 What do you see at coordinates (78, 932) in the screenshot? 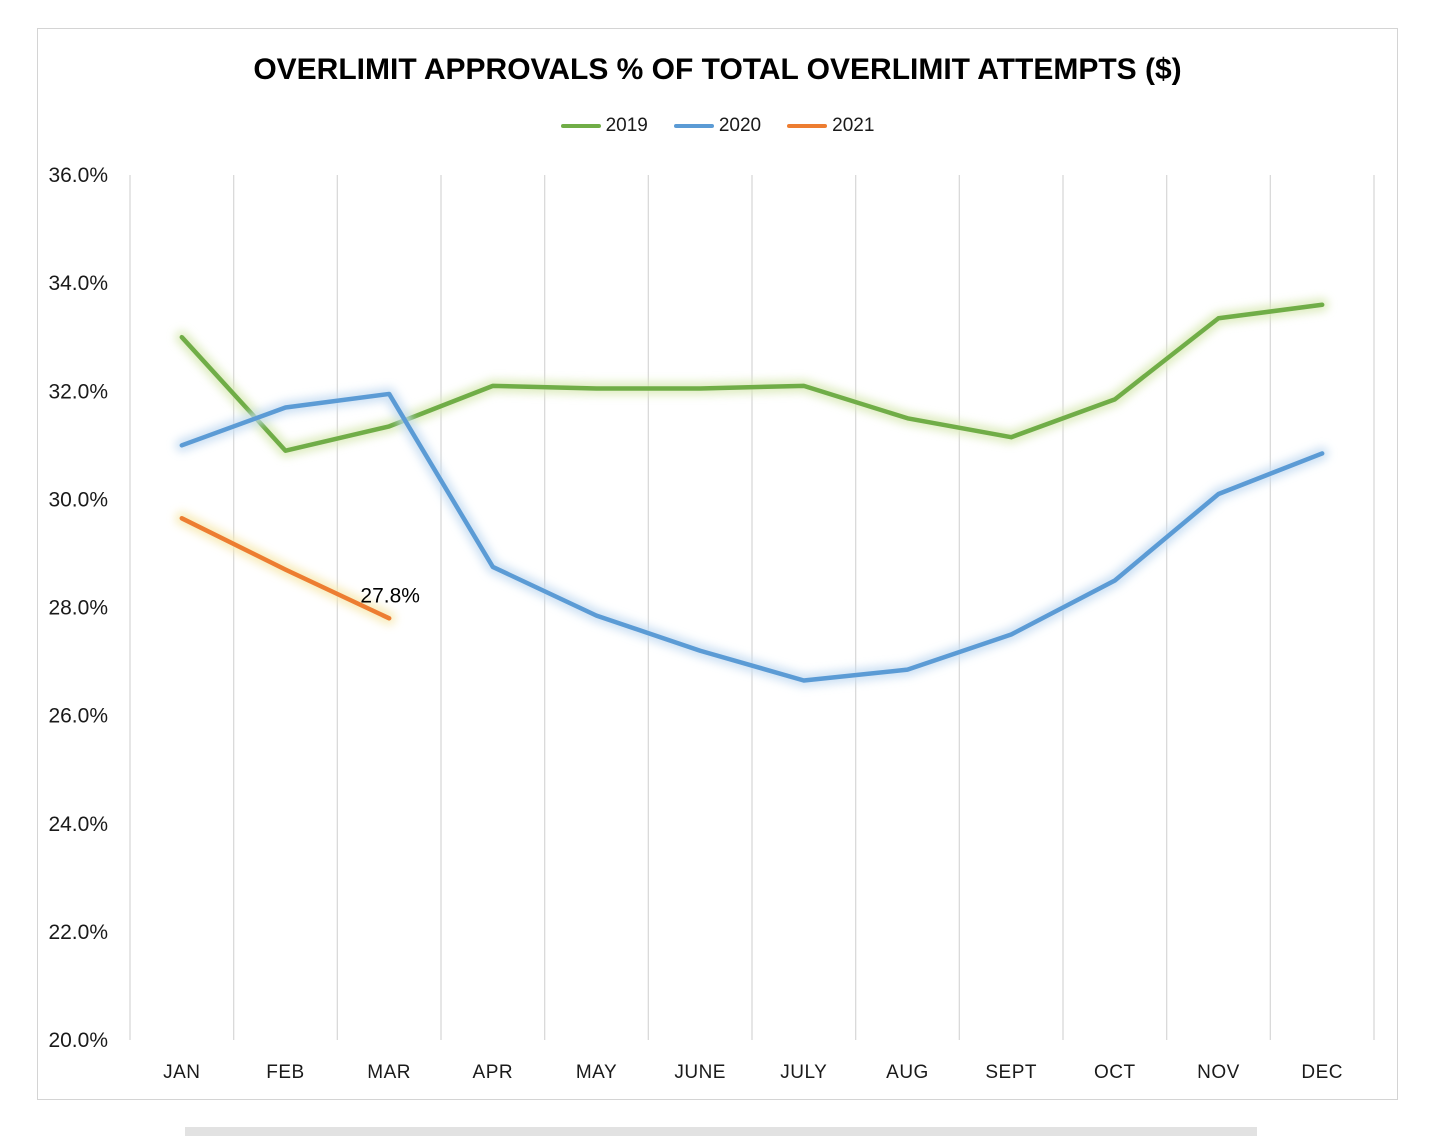
I see `y-tick-label: 22.0%` at bounding box center [78, 932].